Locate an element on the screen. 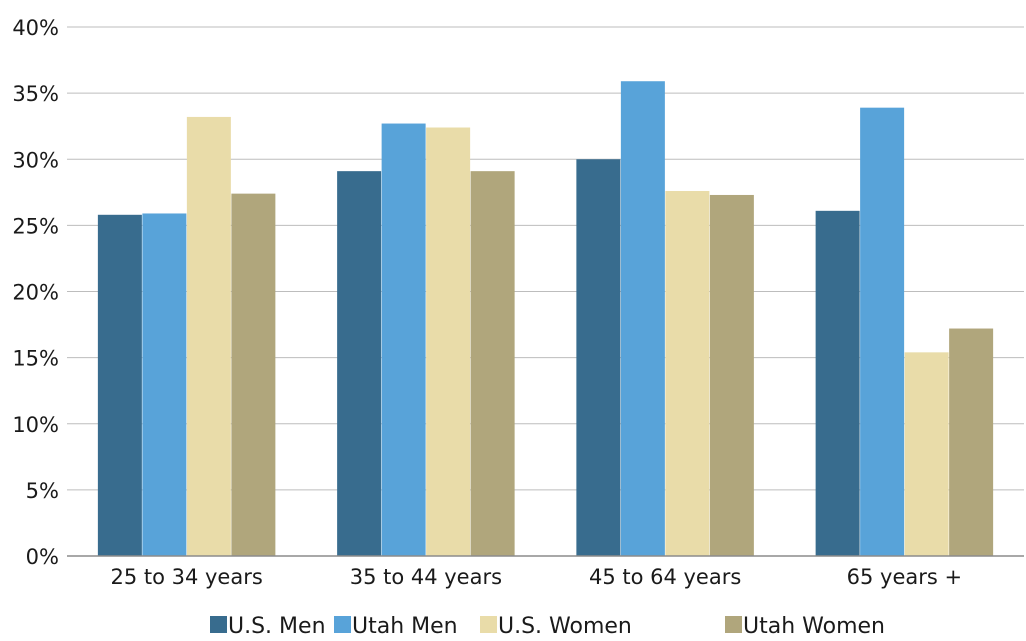  y-tick-label: 10% is located at coordinates (35, 425).